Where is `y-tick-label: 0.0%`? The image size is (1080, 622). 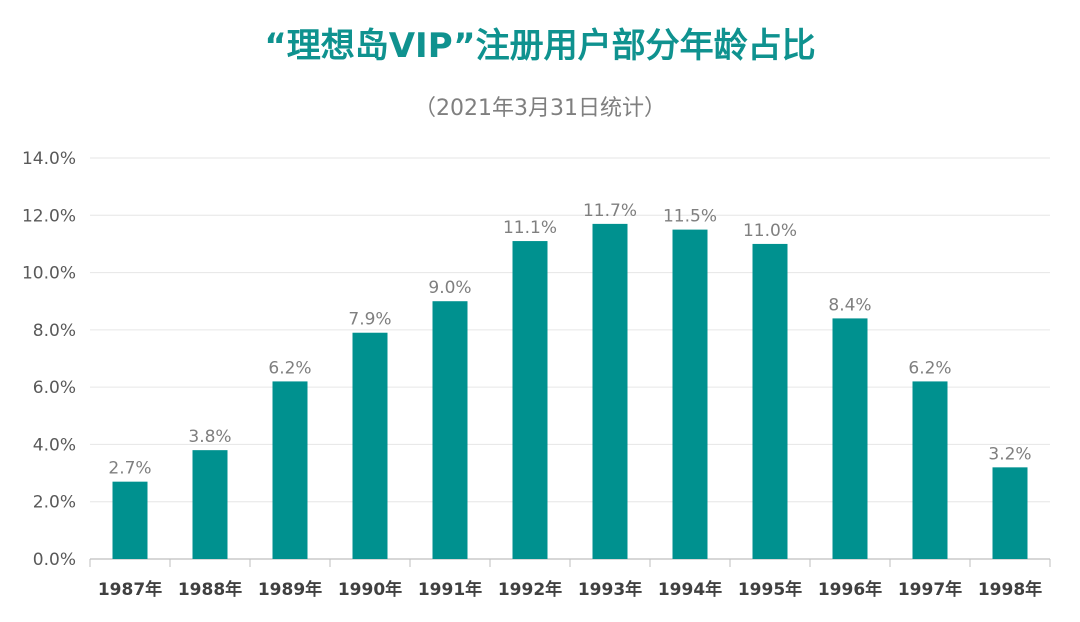
y-tick-label: 0.0% is located at coordinates (54, 560).